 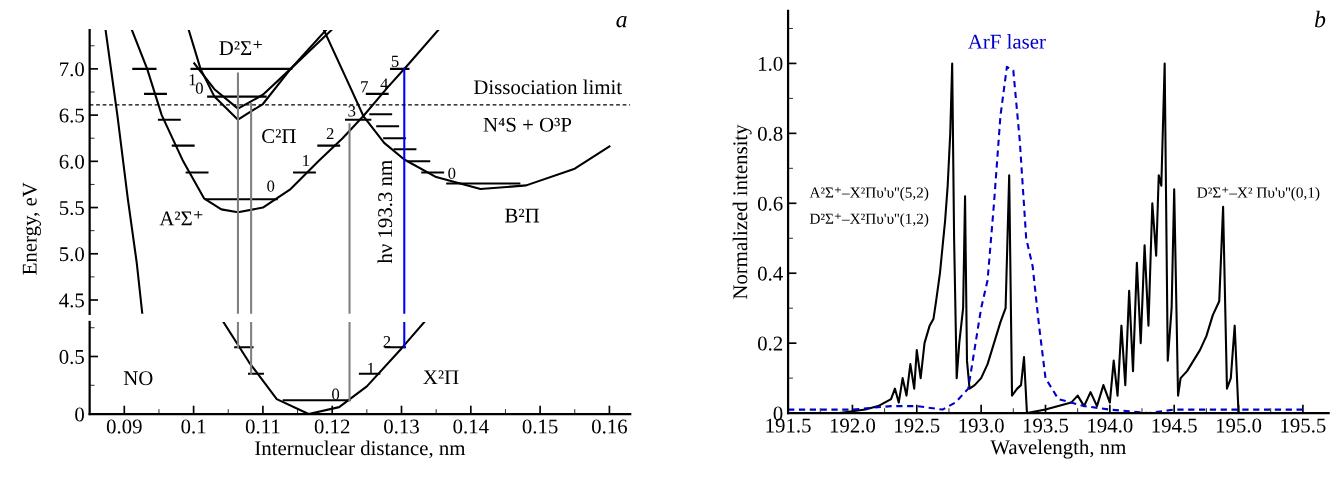 What do you see at coordinates (181, 218) in the screenshot?
I see `annotation: A²Σ⁺` at bounding box center [181, 218].